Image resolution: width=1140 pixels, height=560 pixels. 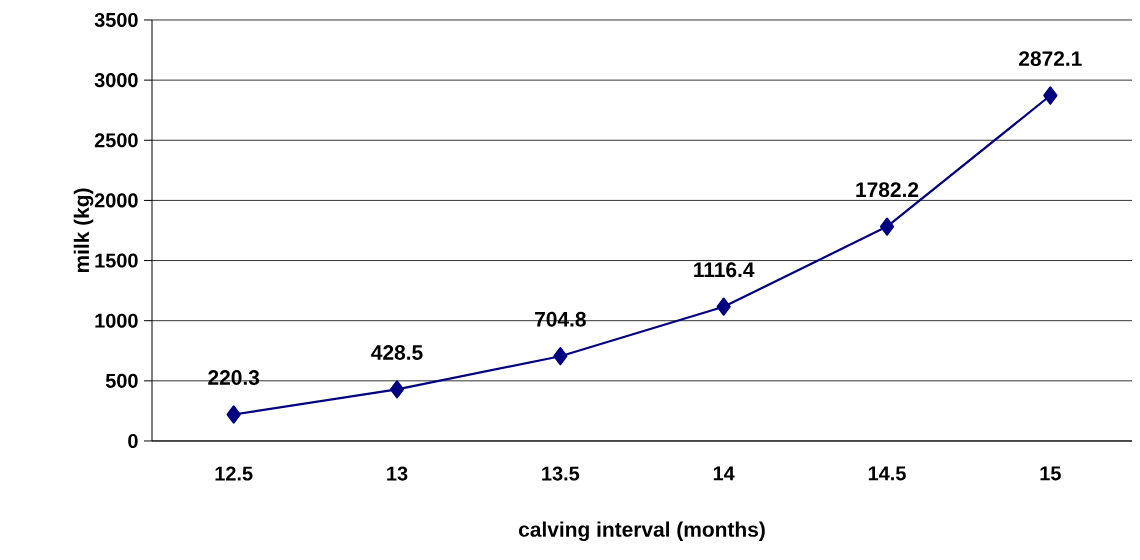 What do you see at coordinates (116, 20) in the screenshot?
I see `y-tick-label: 3500` at bounding box center [116, 20].